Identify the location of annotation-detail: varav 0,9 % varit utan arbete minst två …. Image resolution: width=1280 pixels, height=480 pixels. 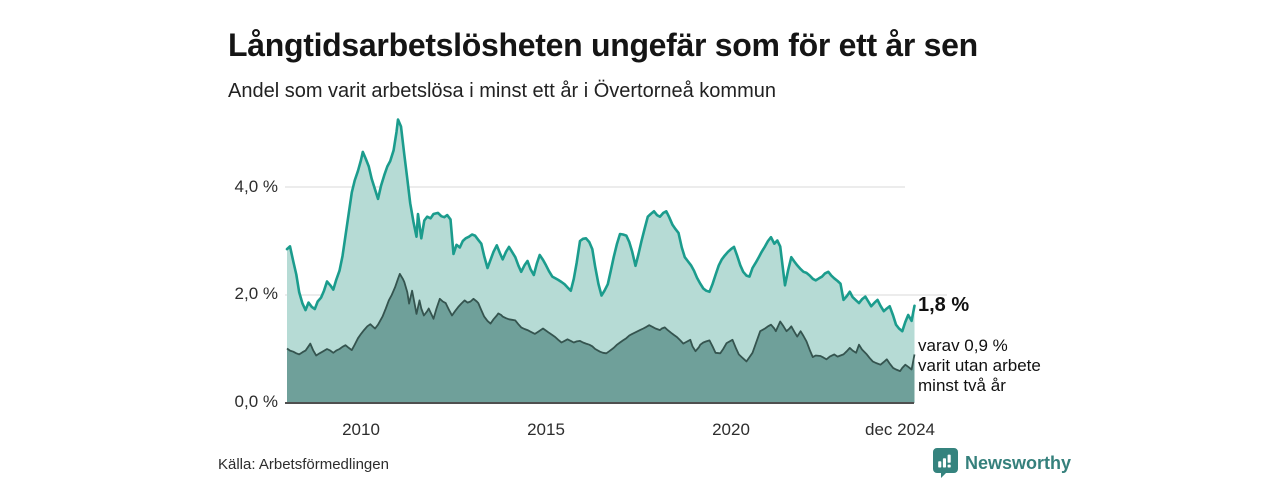
(1098, 366).